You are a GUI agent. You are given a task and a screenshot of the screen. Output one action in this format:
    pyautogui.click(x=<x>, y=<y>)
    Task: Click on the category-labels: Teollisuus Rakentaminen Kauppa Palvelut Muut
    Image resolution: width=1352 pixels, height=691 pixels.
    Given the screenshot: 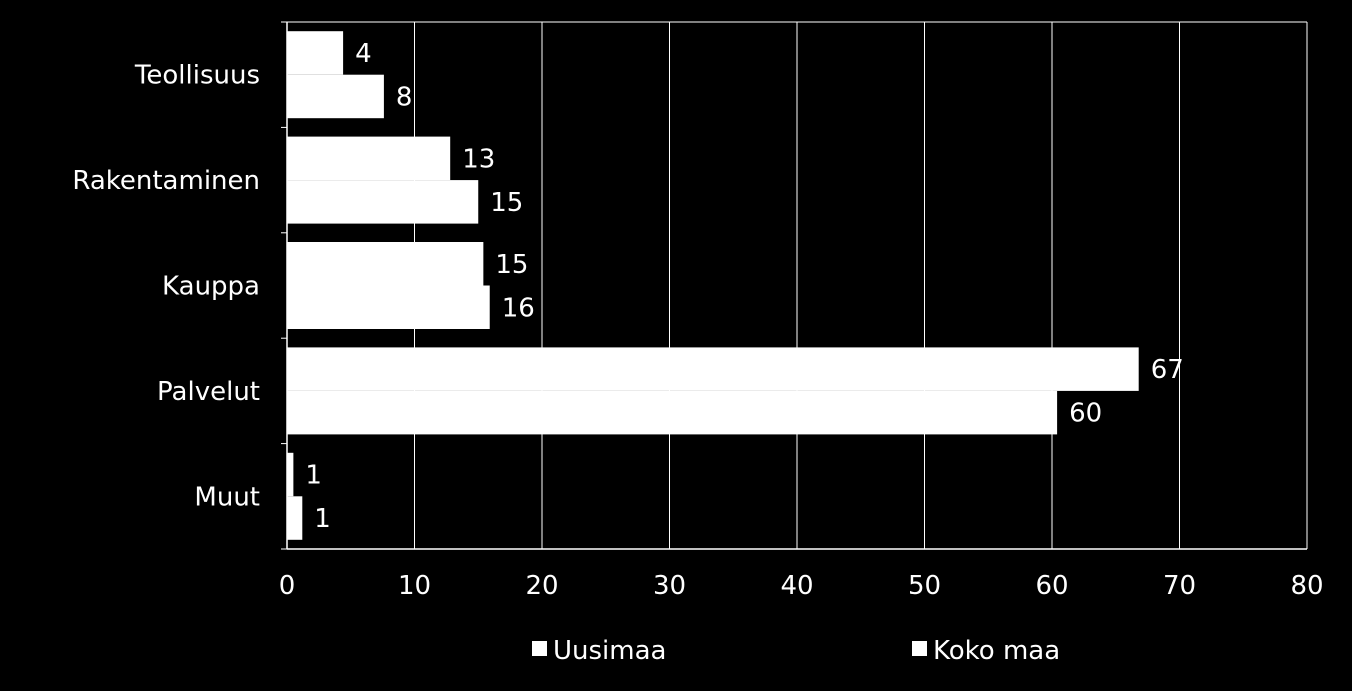 What is the action you would take?
    pyautogui.click(x=166, y=287)
    